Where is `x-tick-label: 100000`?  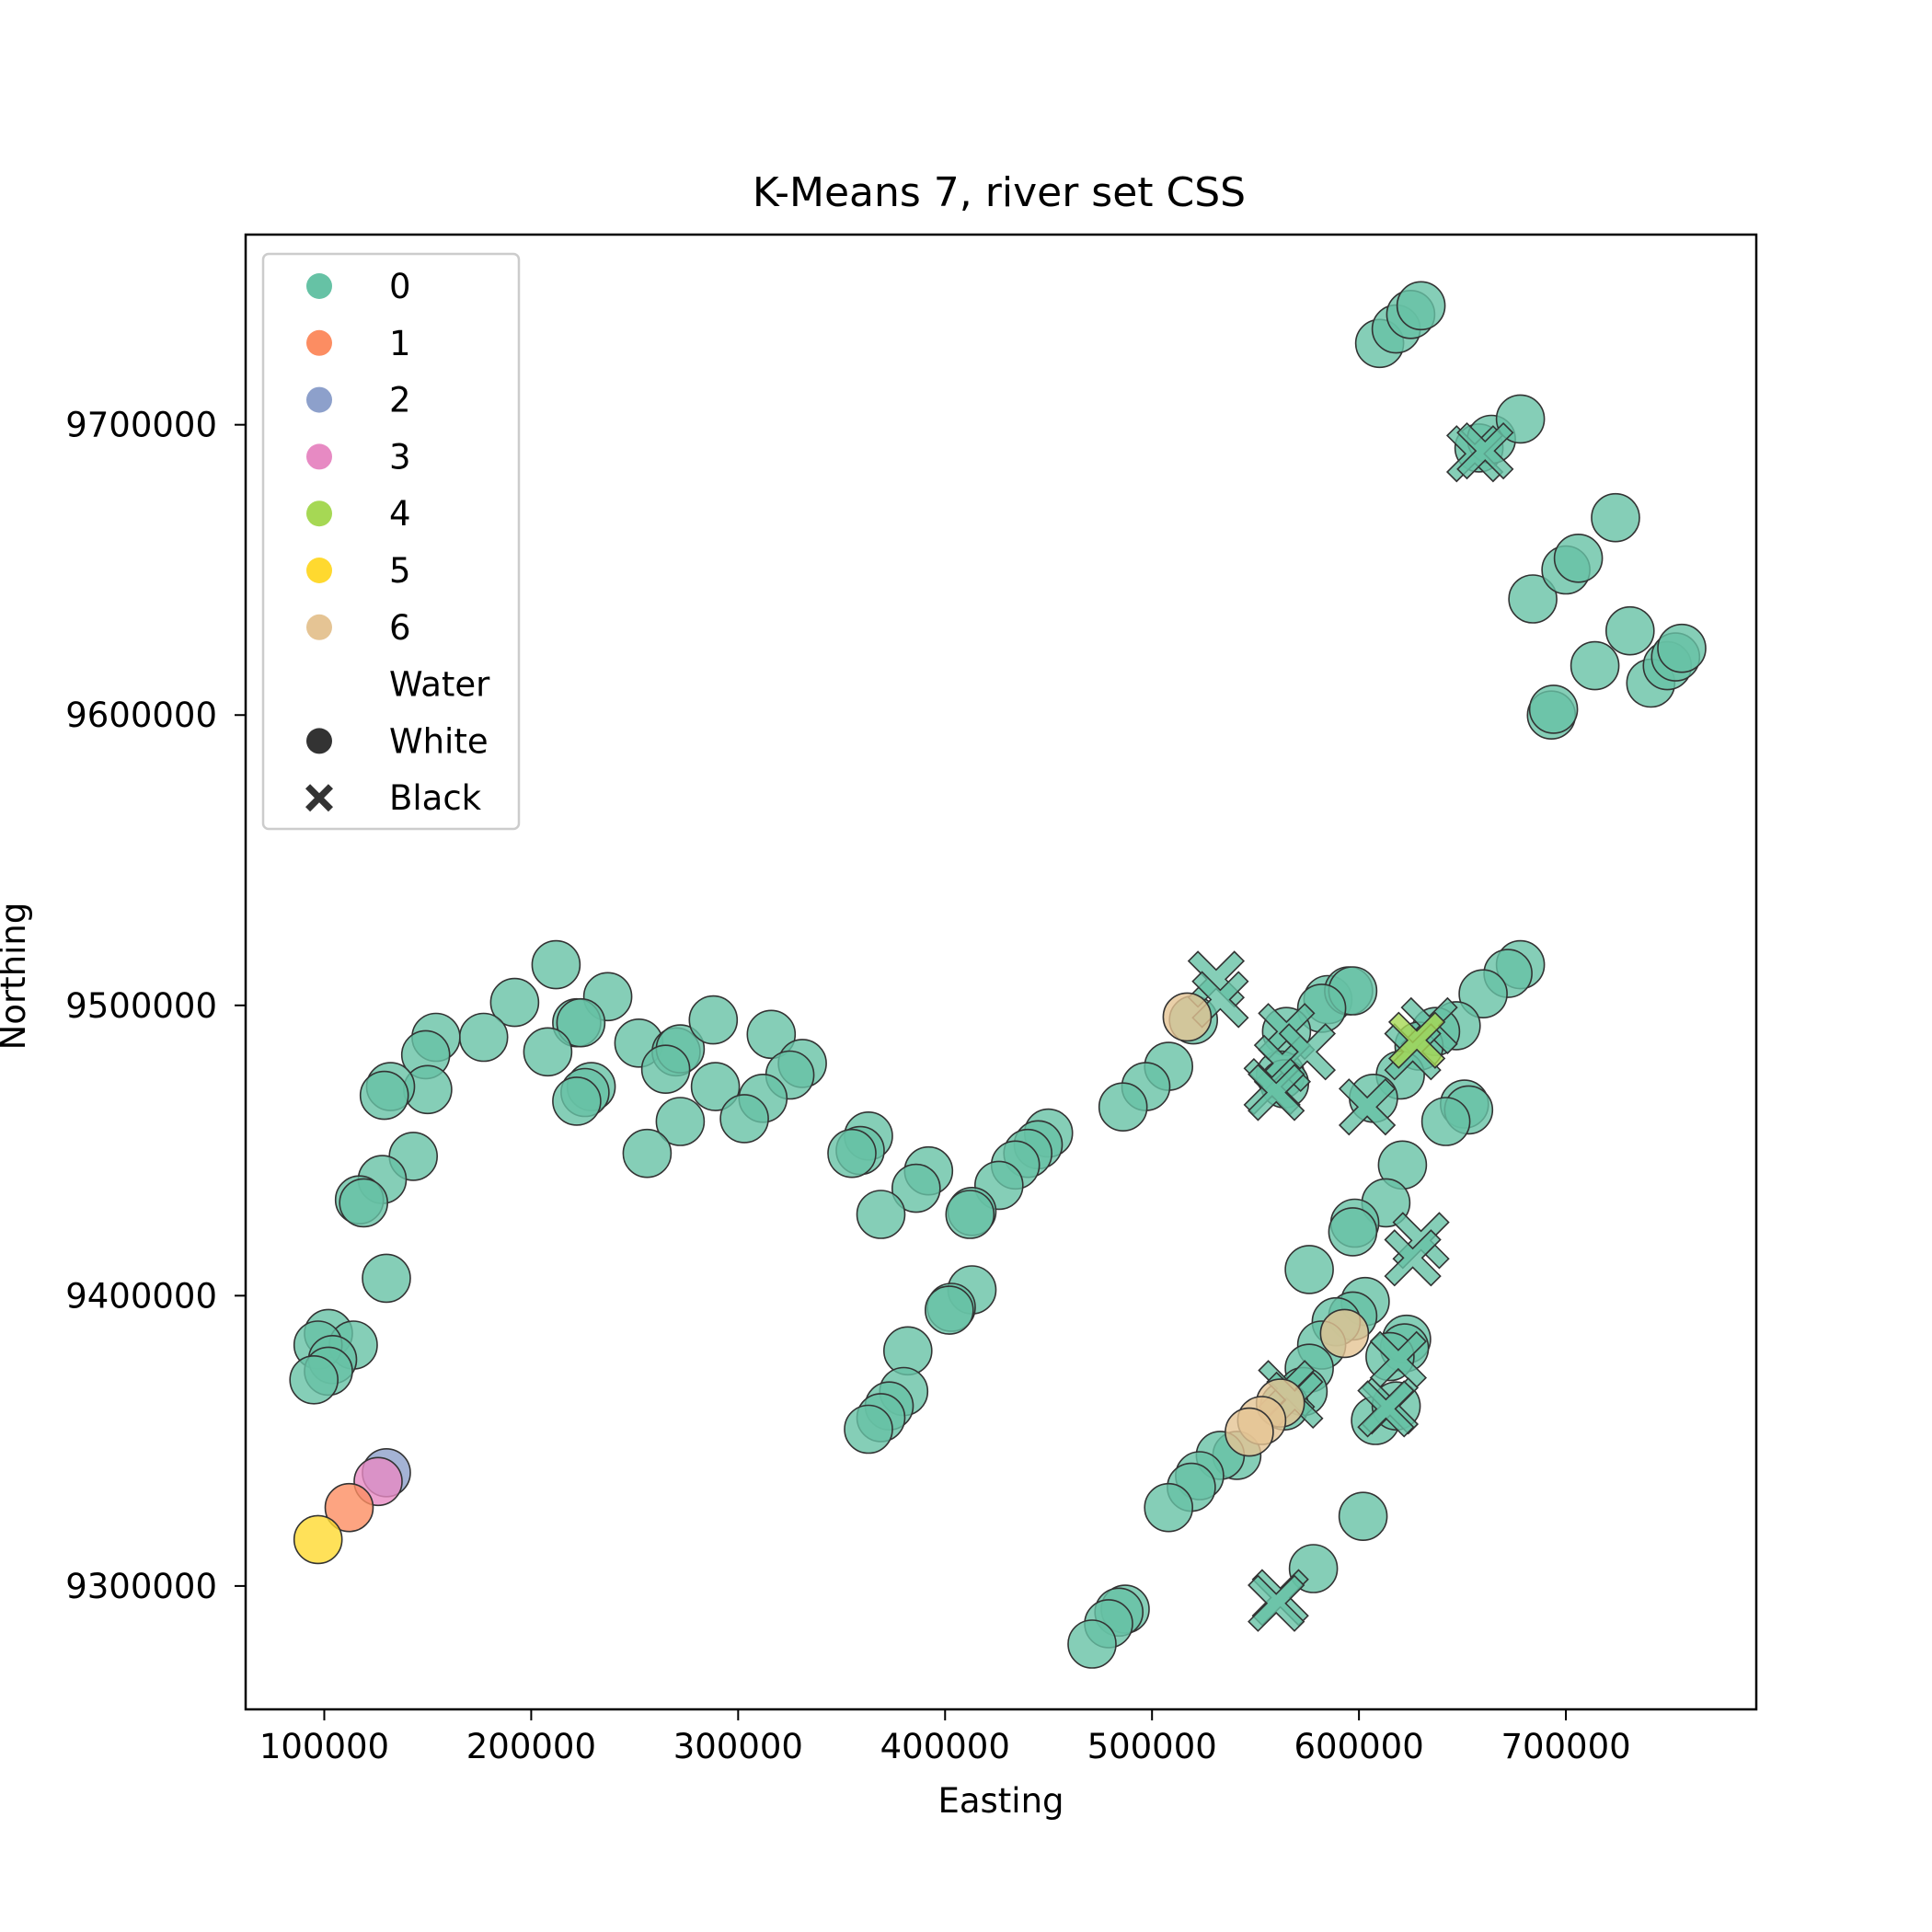 x-tick-label: 100000 is located at coordinates (324, 1746).